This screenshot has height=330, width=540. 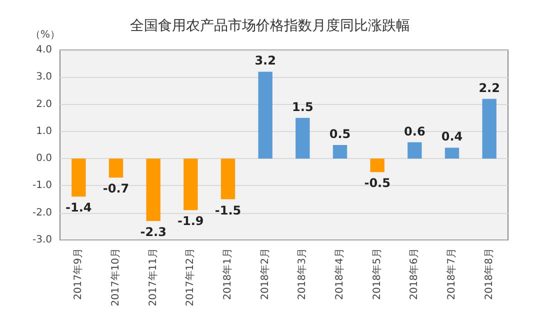 What do you see at coordinates (44, 158) in the screenshot?
I see `y-tick-label: 0.0` at bounding box center [44, 158].